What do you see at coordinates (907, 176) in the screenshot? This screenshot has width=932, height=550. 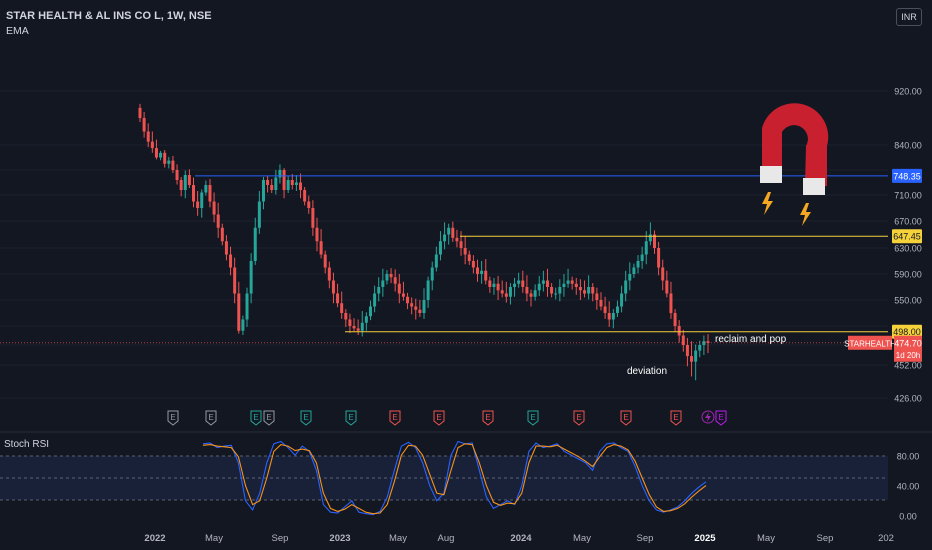 I see `resistance-label: 748.35` at bounding box center [907, 176].